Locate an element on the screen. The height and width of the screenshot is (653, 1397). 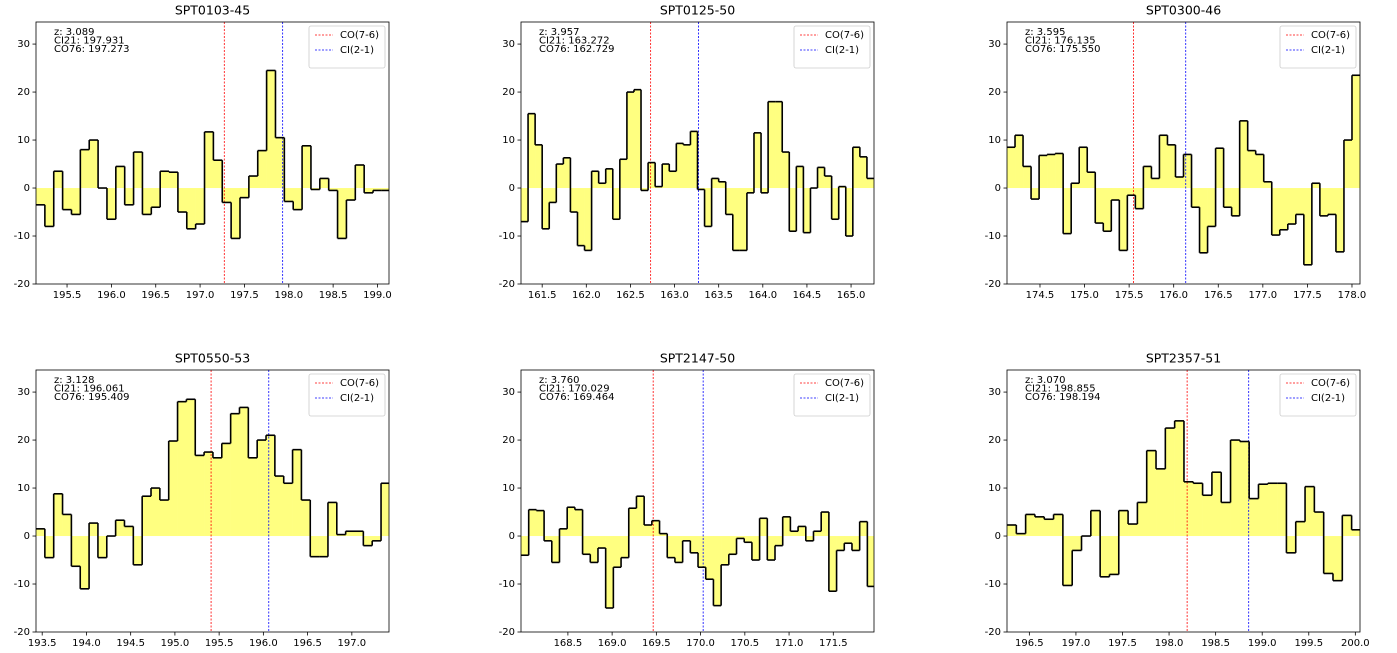
subplot-title: SPT2147-50 is located at coordinates (697, 358).